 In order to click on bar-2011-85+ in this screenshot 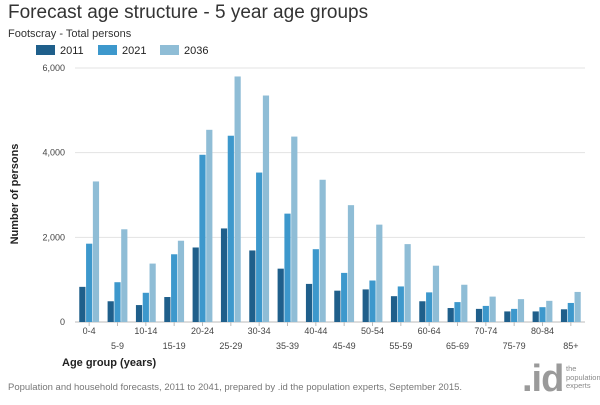, I will do `click(564, 315)`.